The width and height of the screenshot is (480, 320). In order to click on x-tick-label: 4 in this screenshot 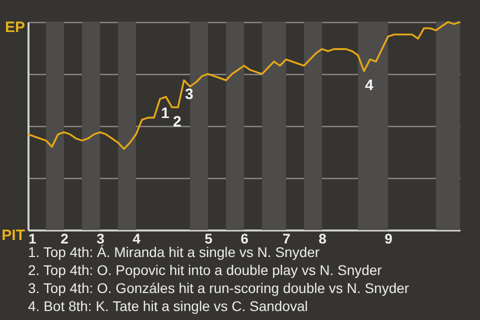, I will do `click(136, 238)`.